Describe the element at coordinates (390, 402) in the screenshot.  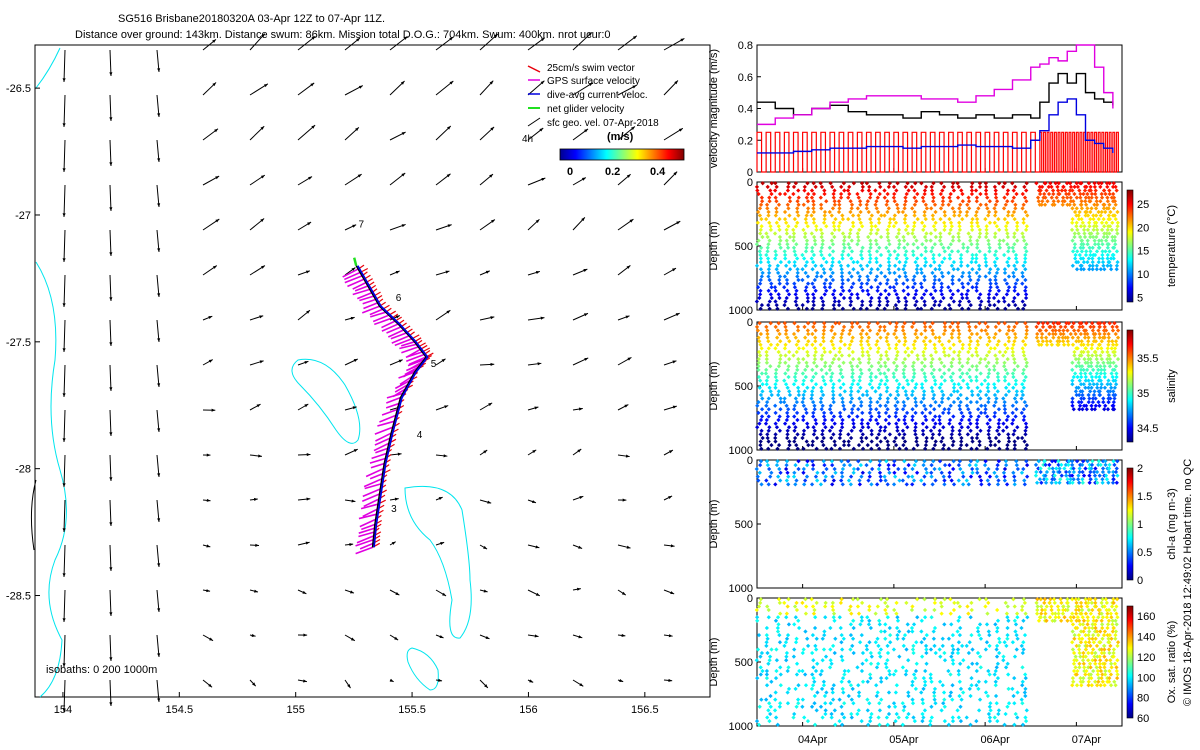
I see `glider-track-layer` at that location.